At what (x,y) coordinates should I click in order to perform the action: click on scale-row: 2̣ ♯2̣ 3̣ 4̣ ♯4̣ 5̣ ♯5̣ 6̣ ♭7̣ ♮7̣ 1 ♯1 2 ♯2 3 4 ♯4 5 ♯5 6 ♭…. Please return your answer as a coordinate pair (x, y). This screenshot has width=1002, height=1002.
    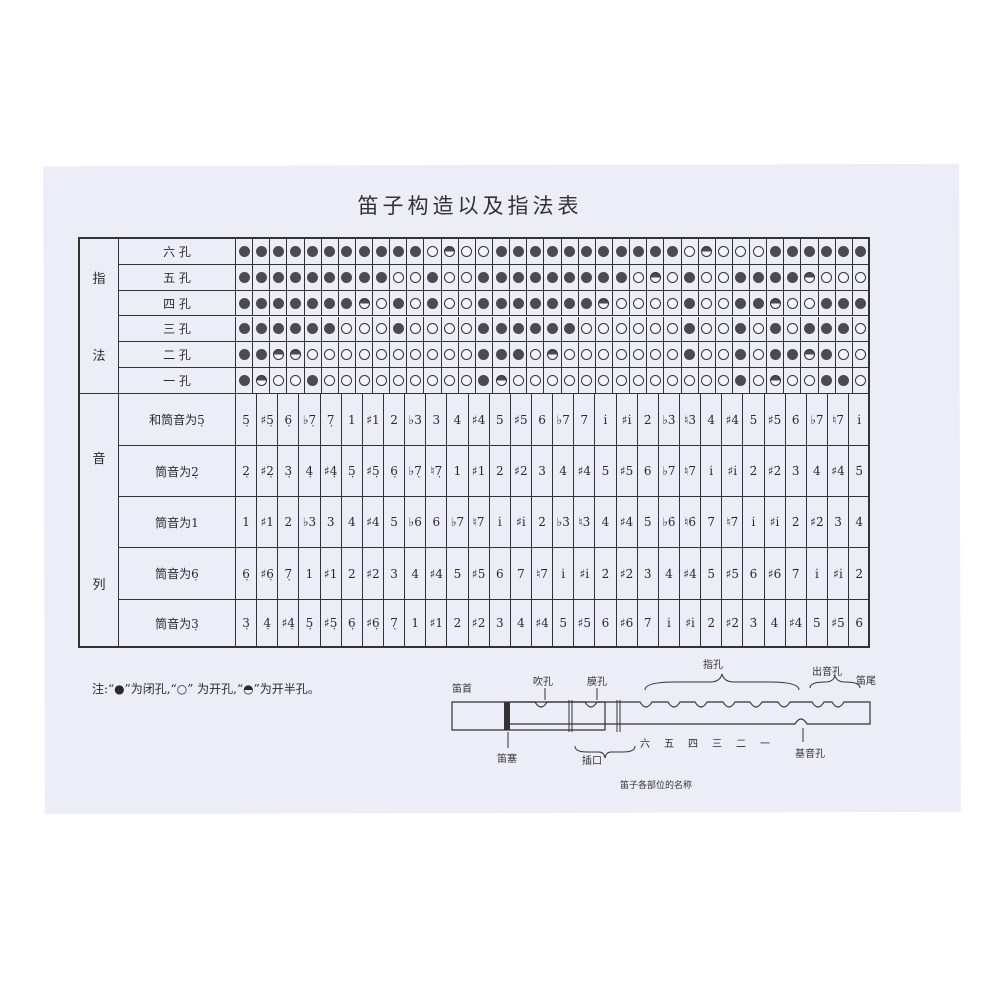
    Looking at the image, I should click on (553, 471).